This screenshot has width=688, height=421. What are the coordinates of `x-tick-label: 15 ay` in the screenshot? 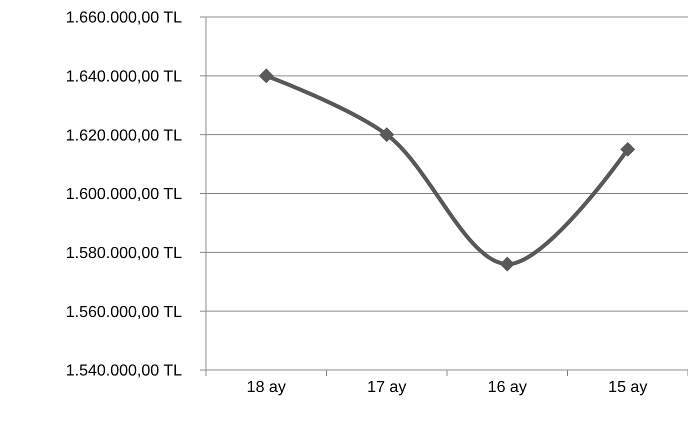 It's located at (628, 387).